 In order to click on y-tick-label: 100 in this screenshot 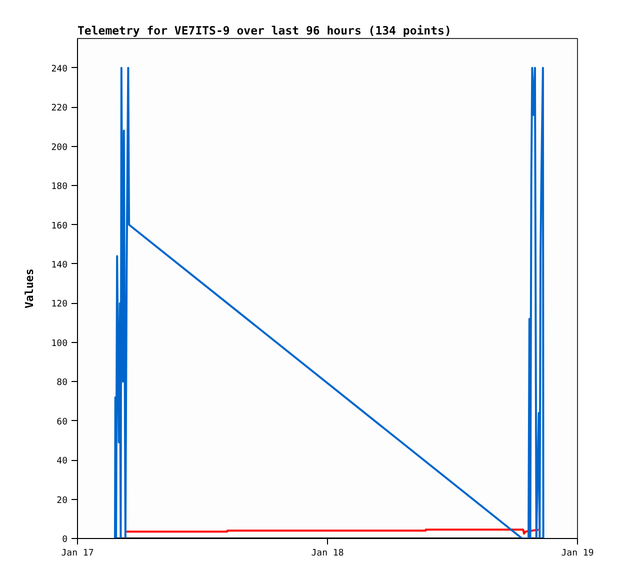, I will do `click(59, 343)`.